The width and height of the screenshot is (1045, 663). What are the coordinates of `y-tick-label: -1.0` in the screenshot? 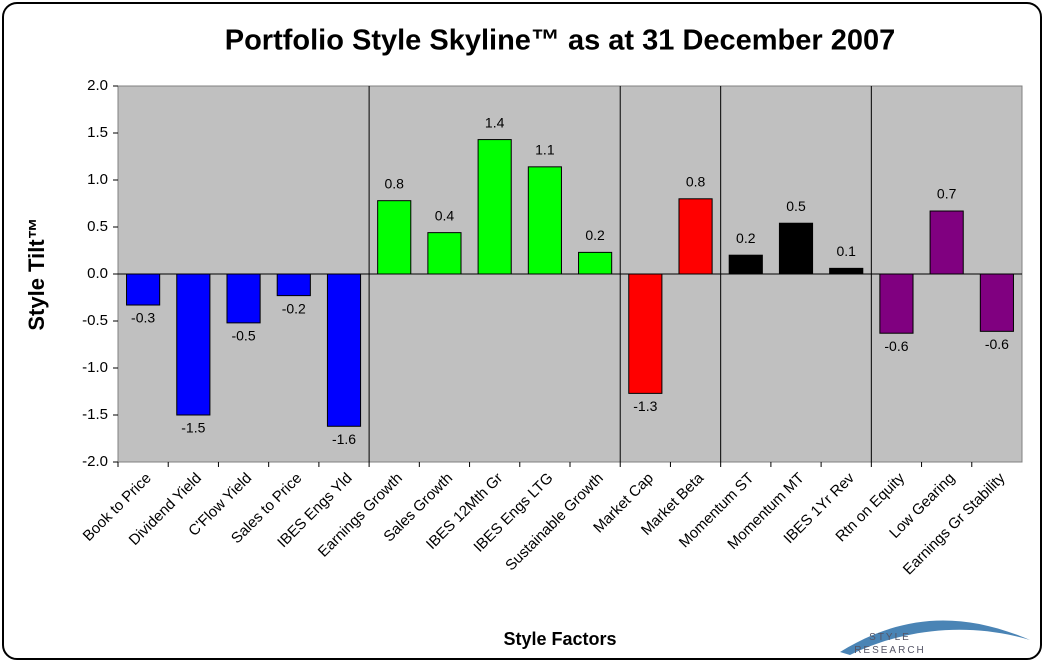 It's located at (95, 367).